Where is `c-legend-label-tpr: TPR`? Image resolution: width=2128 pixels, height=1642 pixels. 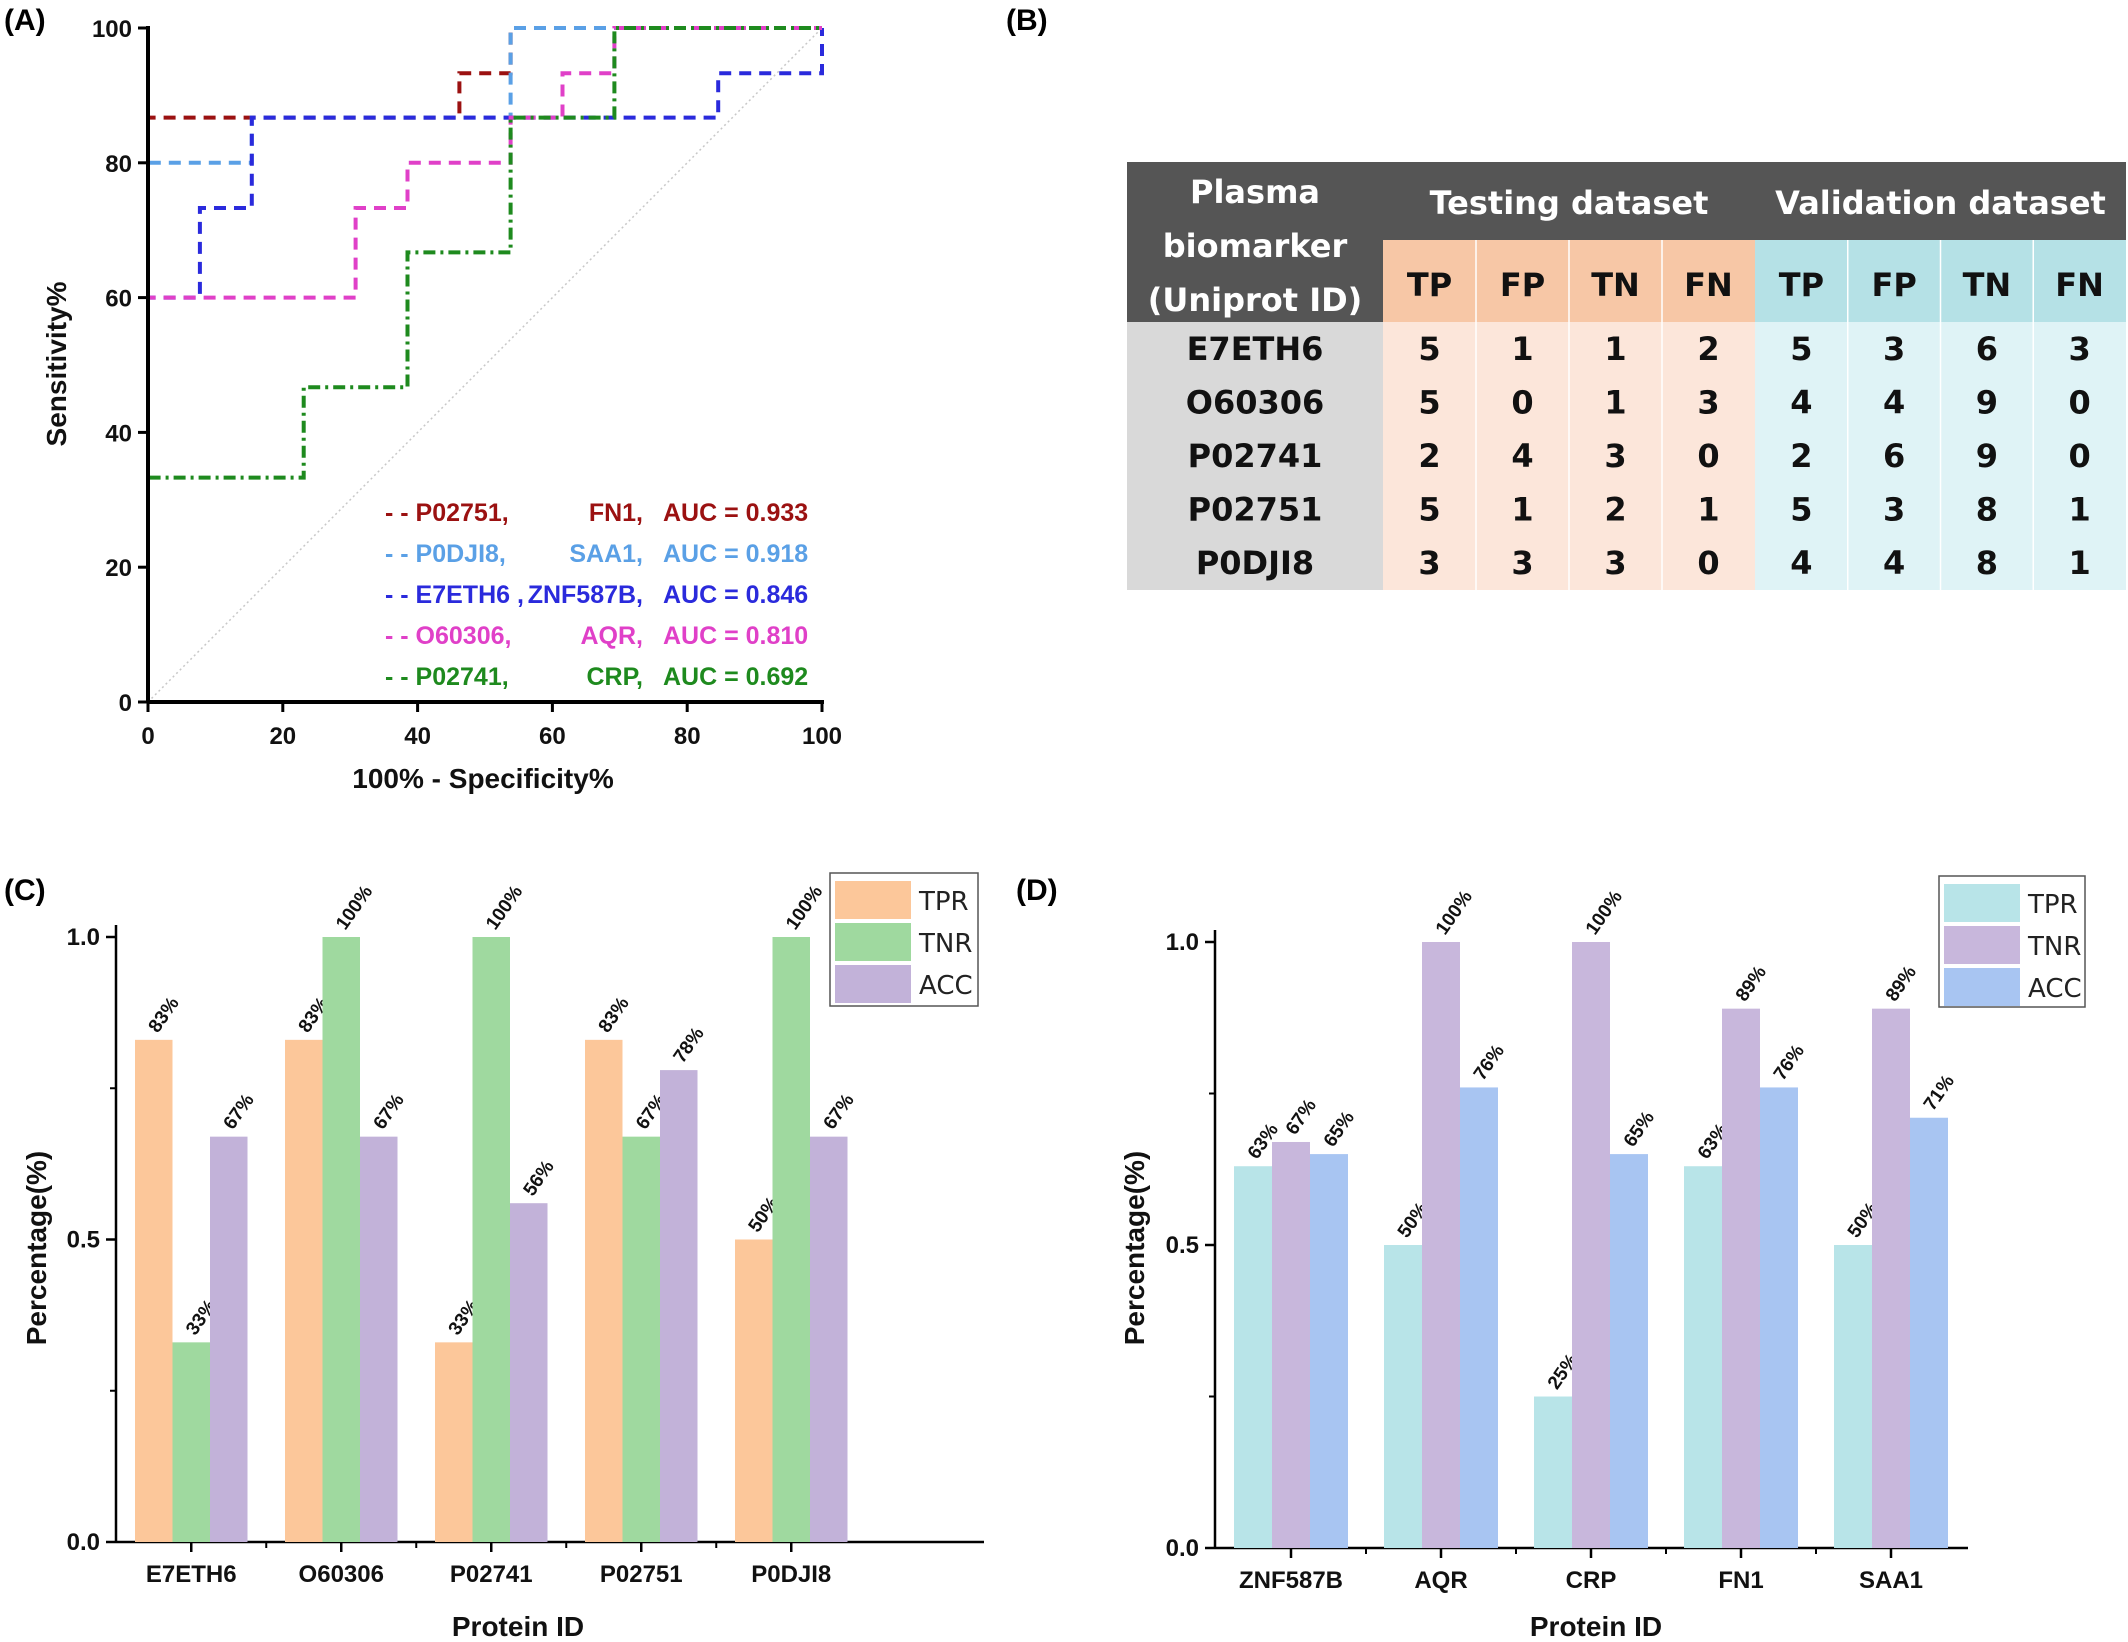 c-legend-label-tpr: TPR is located at coordinates (943, 902).